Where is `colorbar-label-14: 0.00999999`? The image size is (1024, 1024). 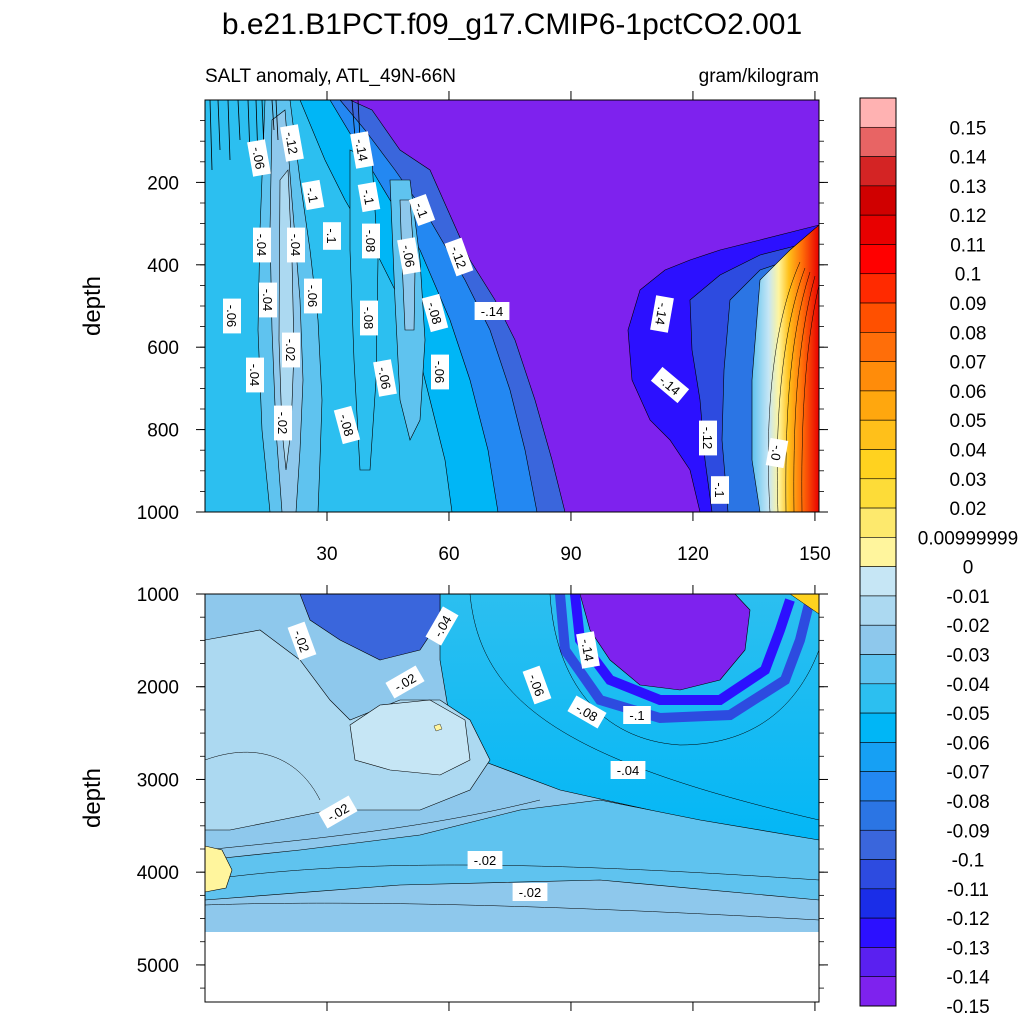 colorbar-label-14: 0.00999999 is located at coordinates (968, 538).